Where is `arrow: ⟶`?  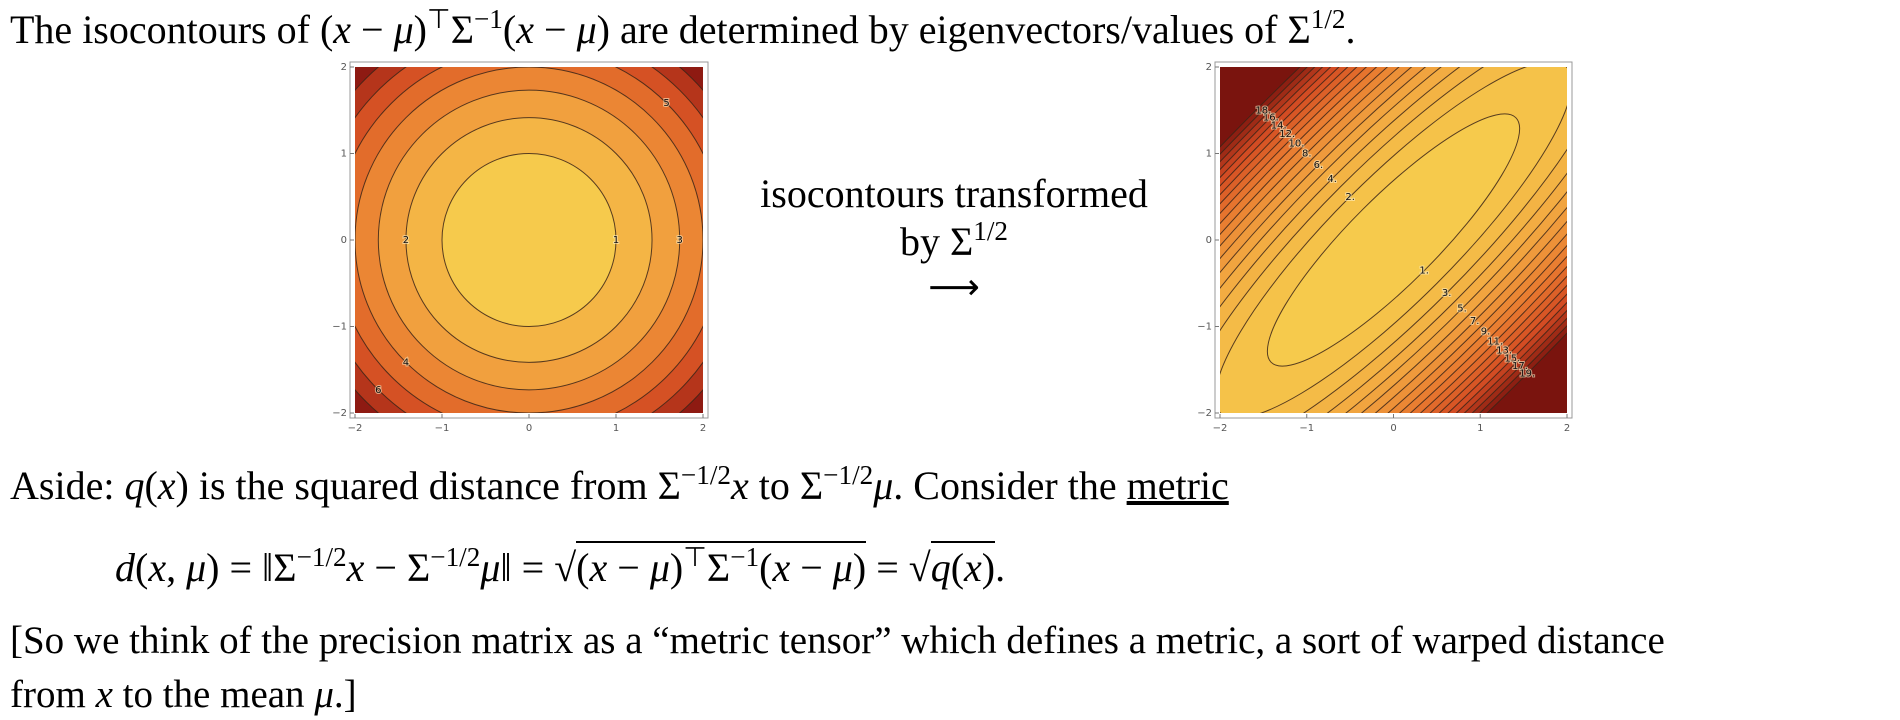 arrow: ⟶ is located at coordinates (954, 287).